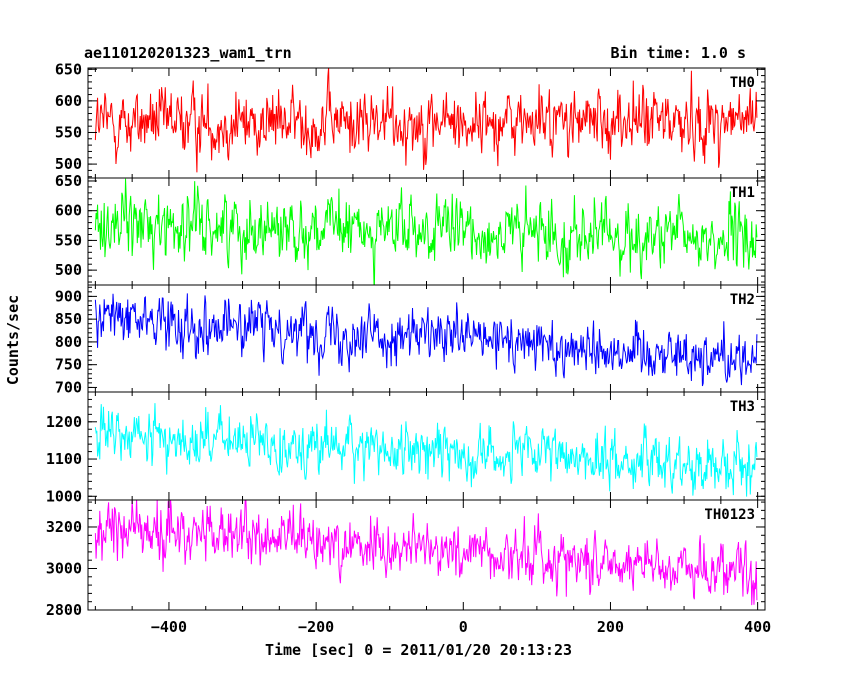  What do you see at coordinates (757, 627) in the screenshot?
I see `x-tick-label: 400` at bounding box center [757, 627].